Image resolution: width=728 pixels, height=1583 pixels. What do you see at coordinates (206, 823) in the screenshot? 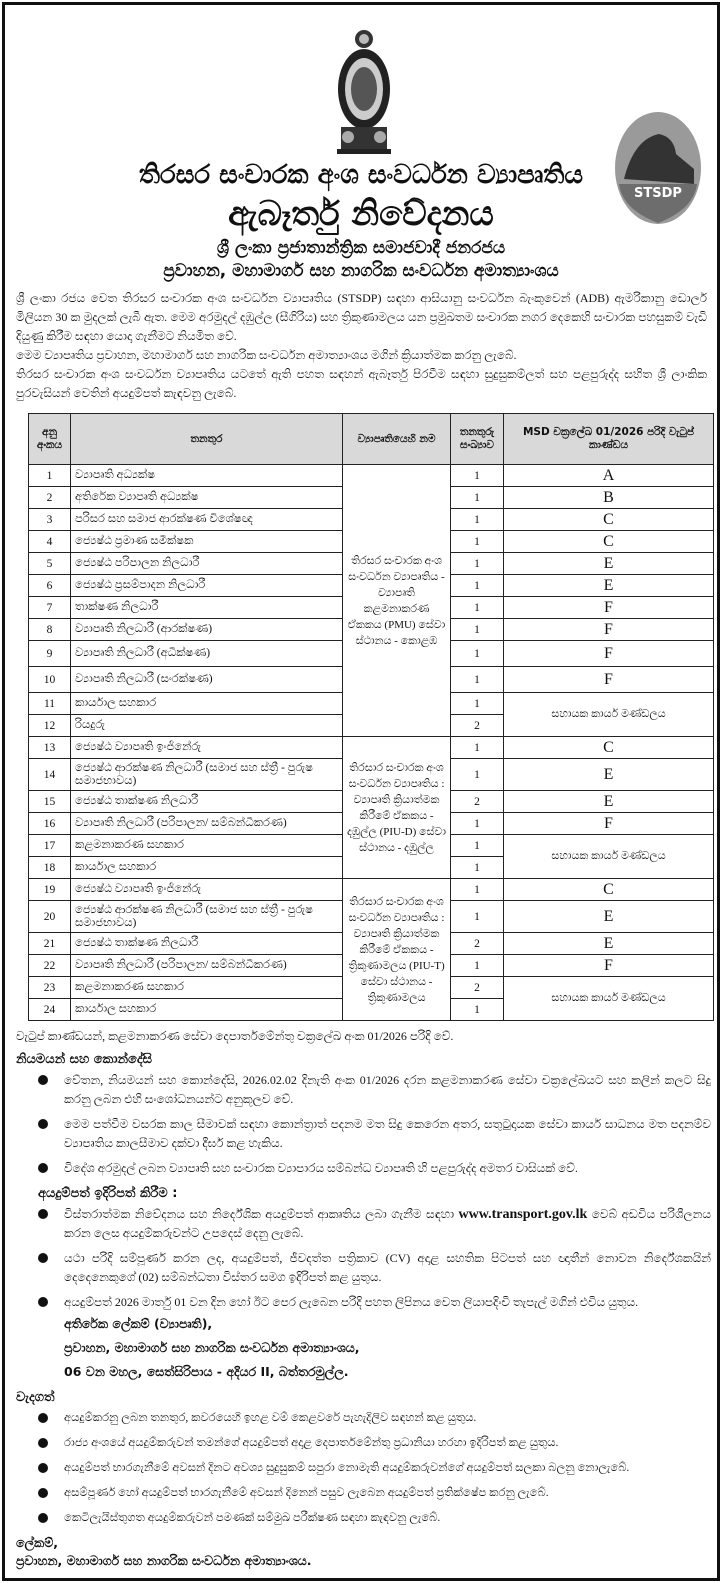
I see `post-title-cell: ව්‍යාපෘති නිලධාරී (පරිපාලන/ සම්බන්ධීකරණ)` at bounding box center [206, 823].